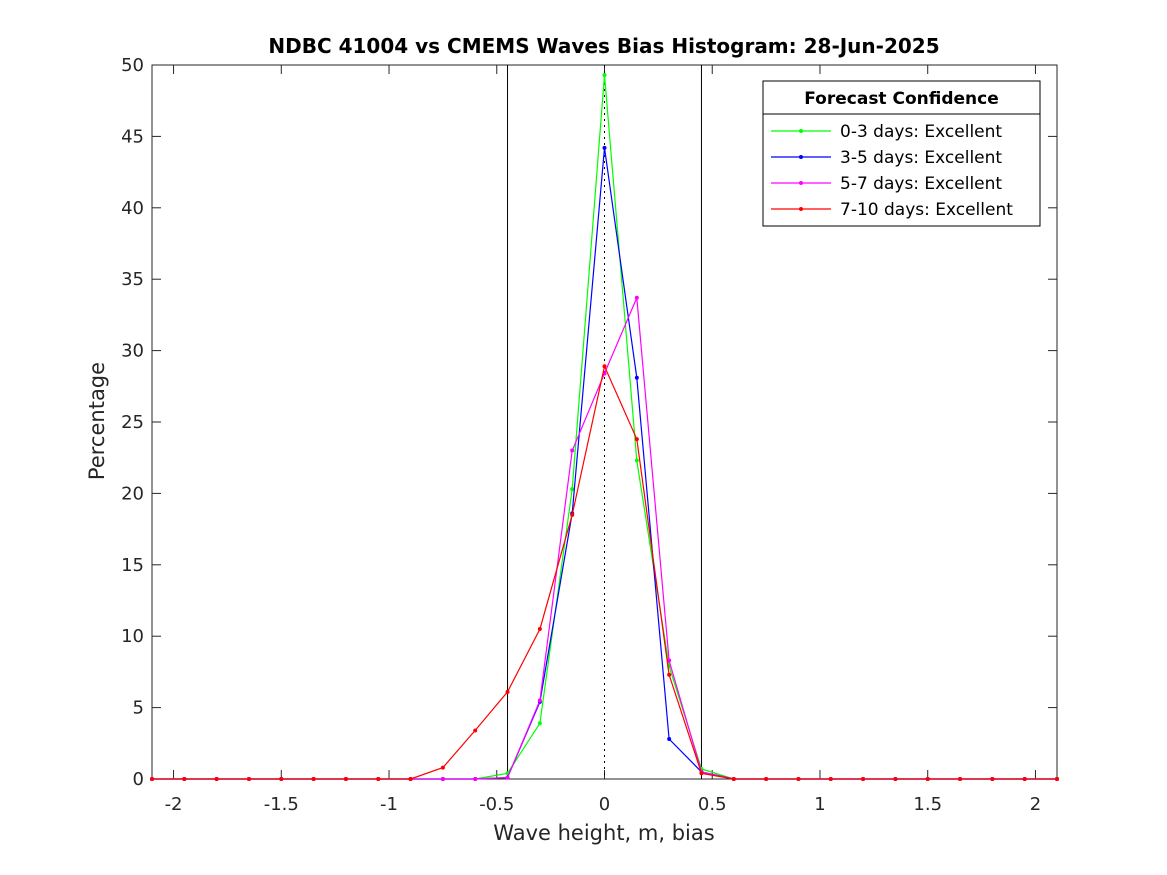 The height and width of the screenshot is (875, 1167). I want to click on legend-title: Forecast Confidence, so click(901, 99).